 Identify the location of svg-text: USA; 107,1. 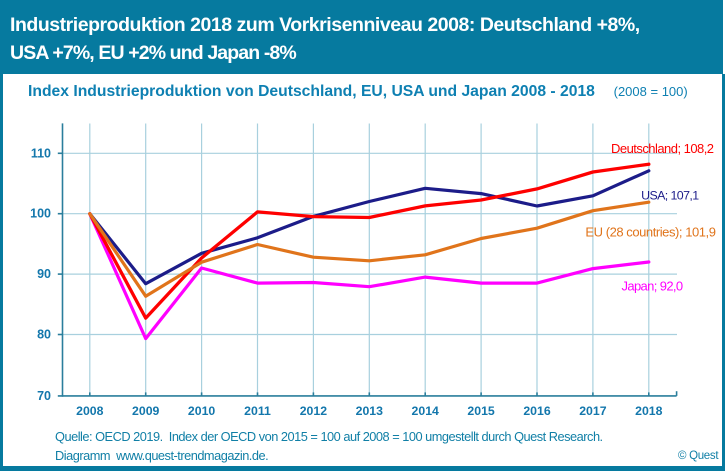
(670, 196).